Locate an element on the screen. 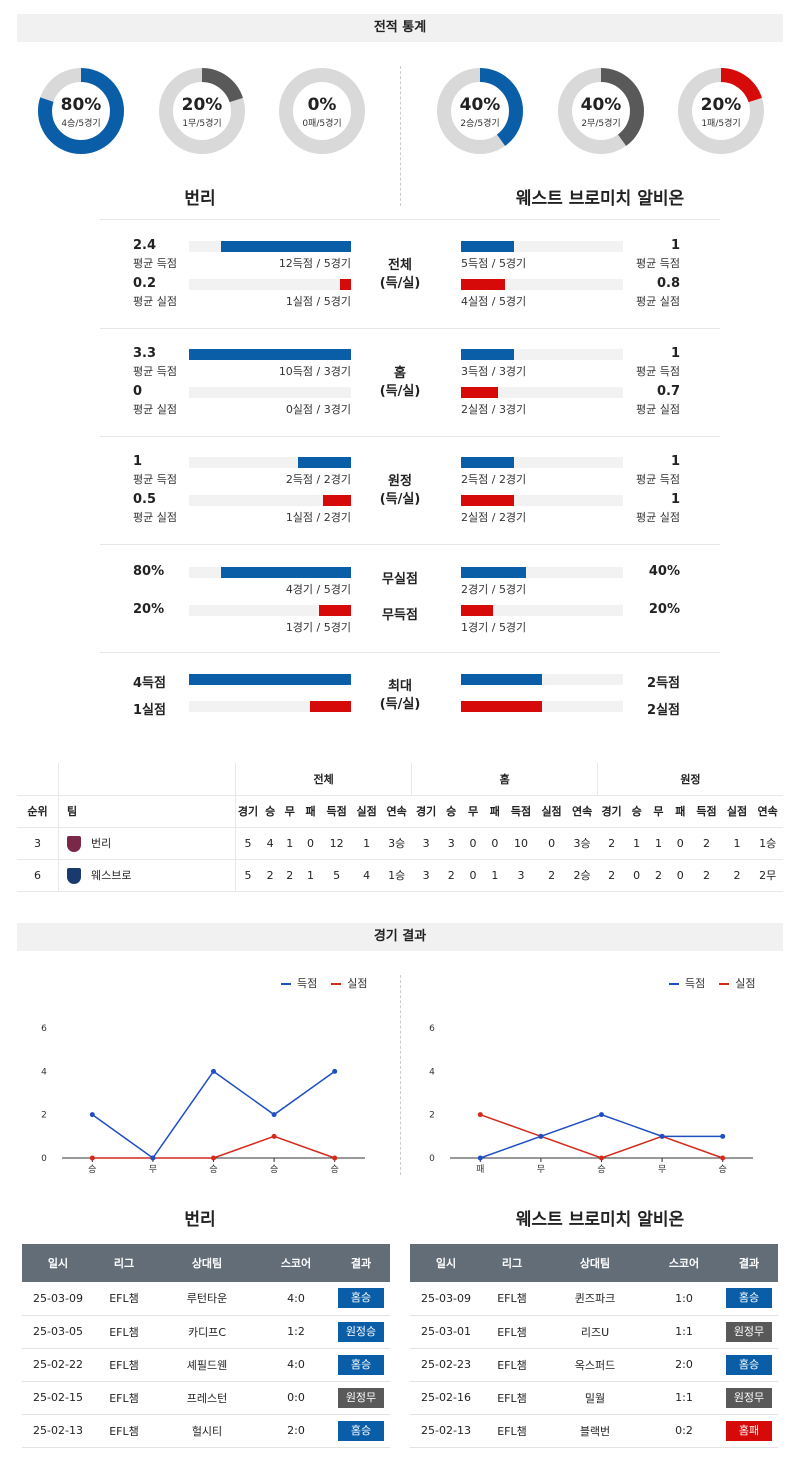 The width and height of the screenshot is (800, 1462). donut-percent: 40% is located at coordinates (601, 105).